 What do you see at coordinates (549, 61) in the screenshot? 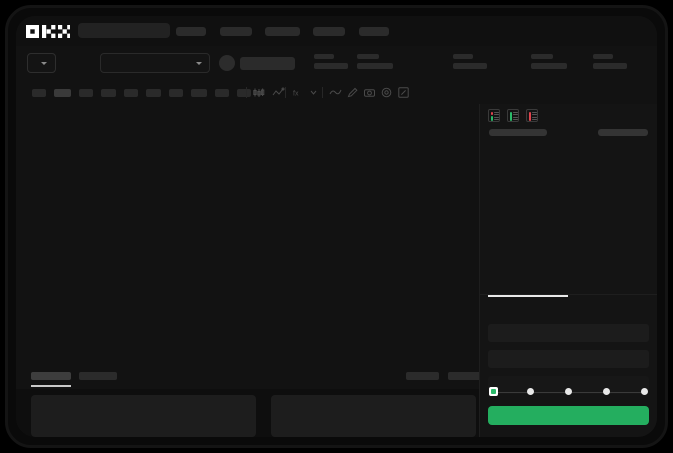
I see `stat-24h-low` at bounding box center [549, 61].